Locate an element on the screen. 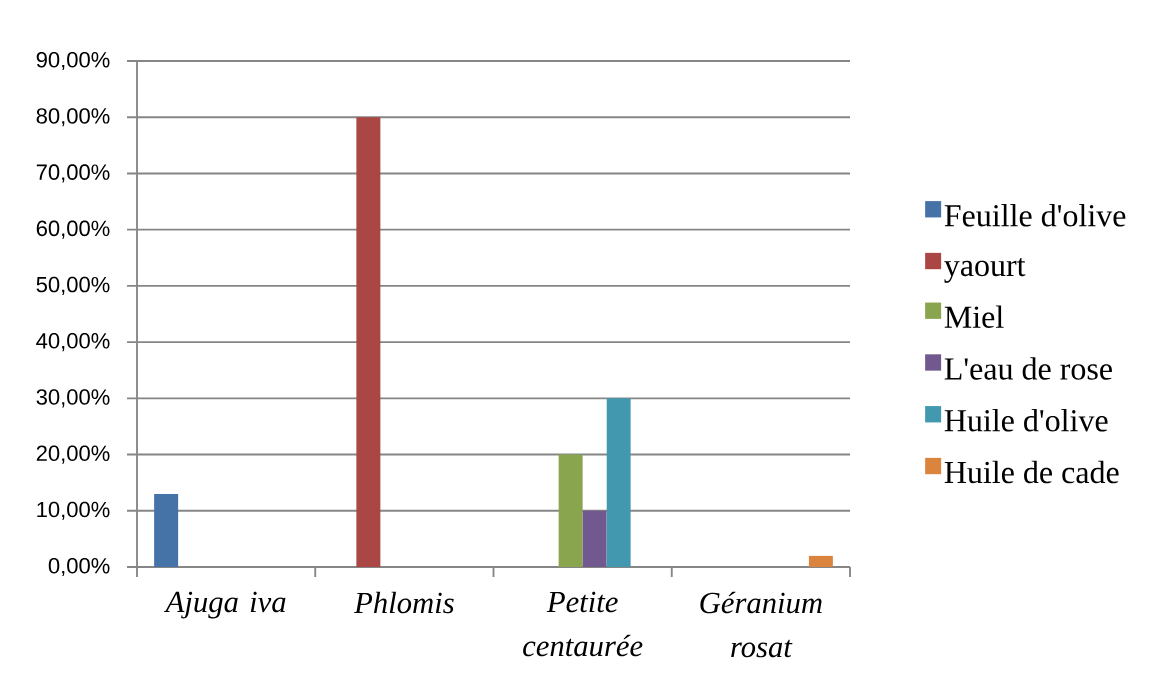  y-tick-label: 70,00% is located at coordinates (73, 173).